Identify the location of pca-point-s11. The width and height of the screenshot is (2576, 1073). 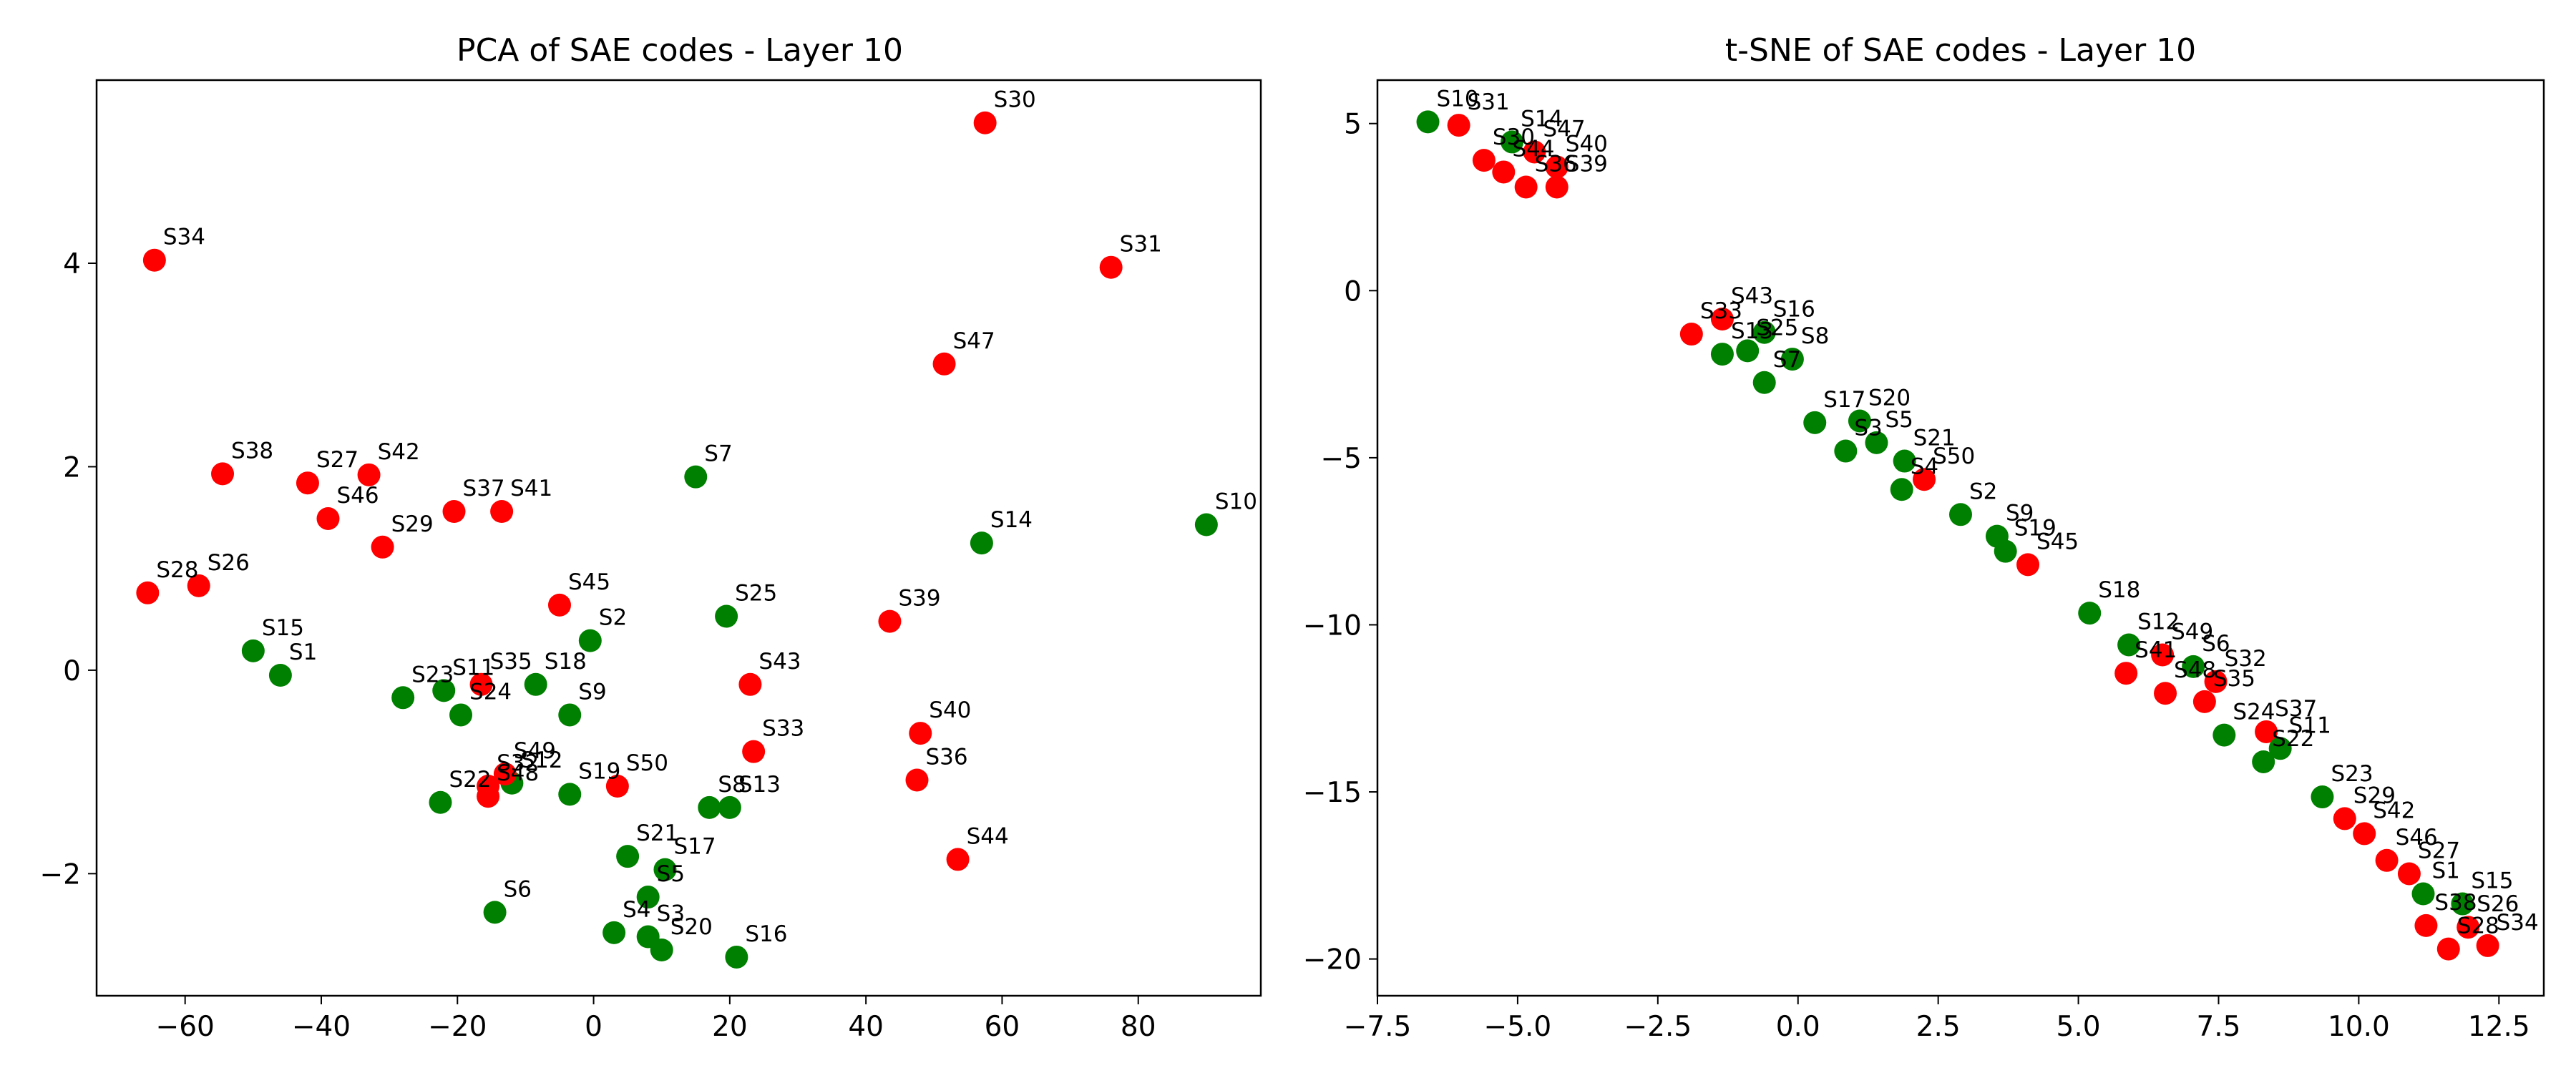
(444, 690).